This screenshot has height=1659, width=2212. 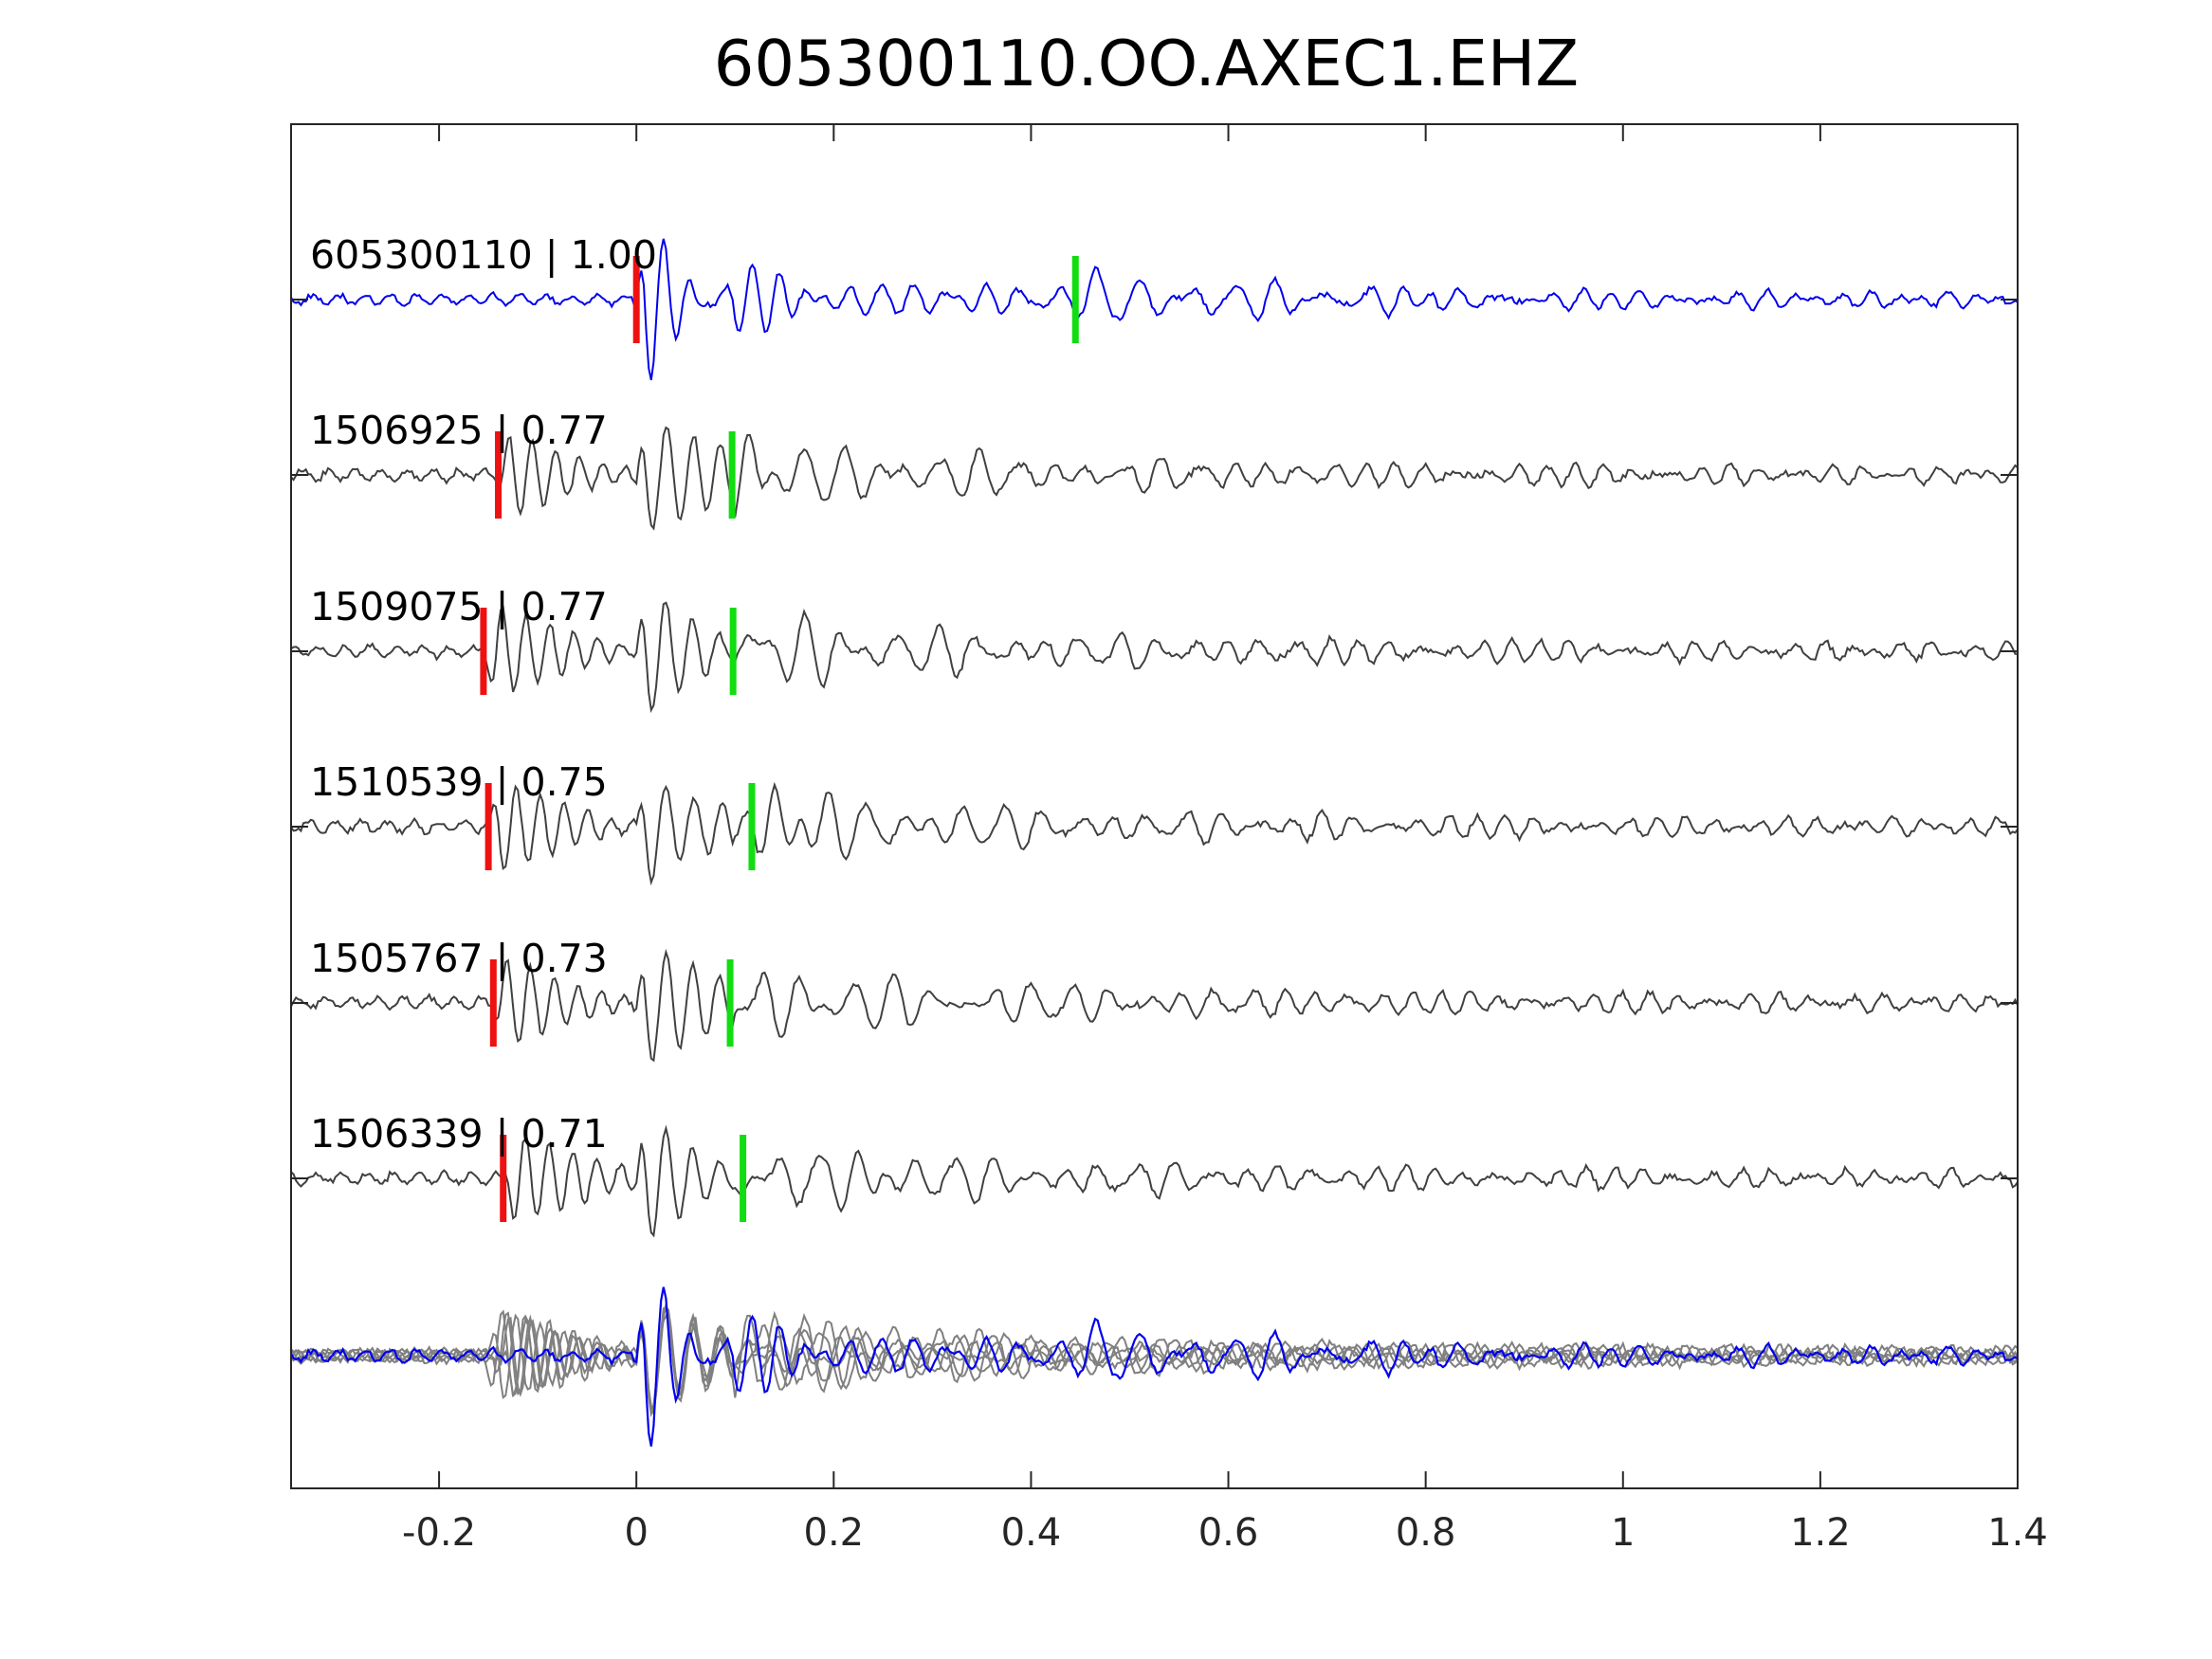 I want to click on trace-label-1509075: 1509075 | 0.77, so click(x=459, y=606).